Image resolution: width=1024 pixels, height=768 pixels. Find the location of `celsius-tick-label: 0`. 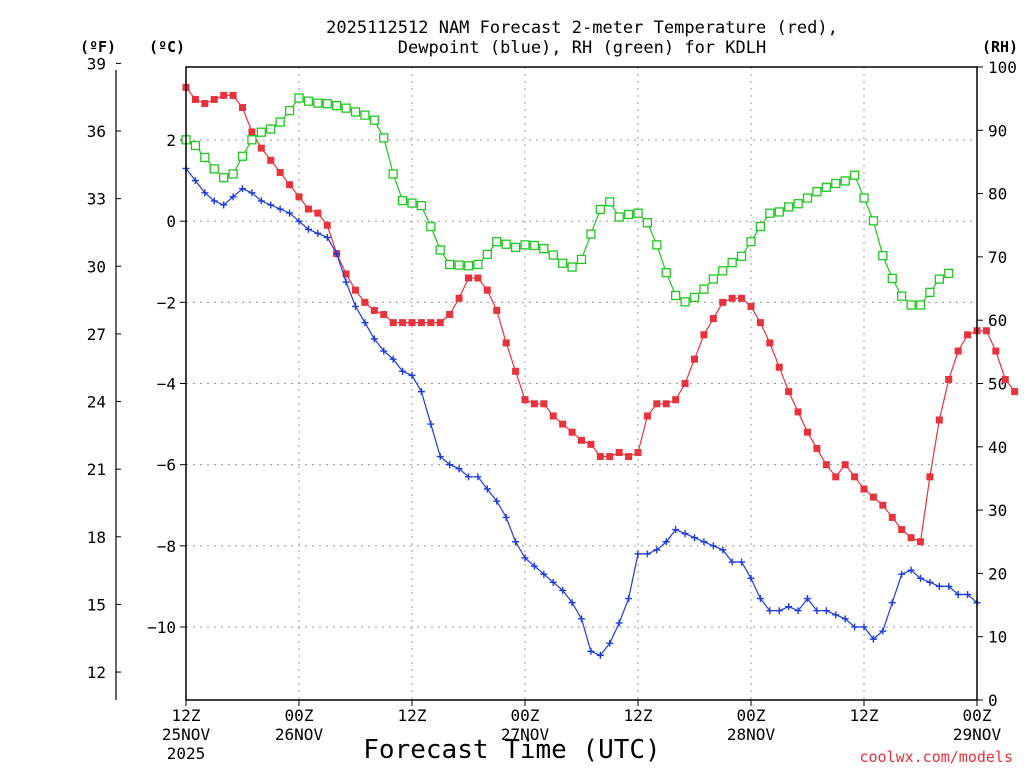

celsius-tick-label: 0 is located at coordinates (171, 221).